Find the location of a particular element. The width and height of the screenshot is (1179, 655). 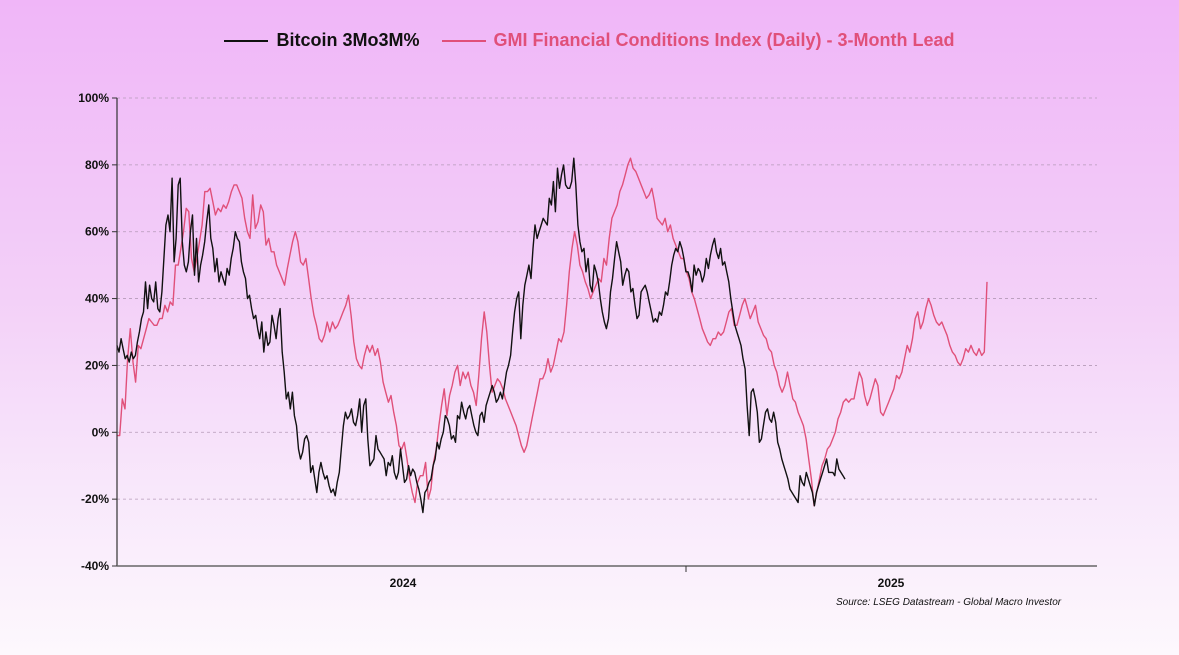

legend-item-bitcoin: Bitcoin 3Mo3M% is located at coordinates (322, 40).